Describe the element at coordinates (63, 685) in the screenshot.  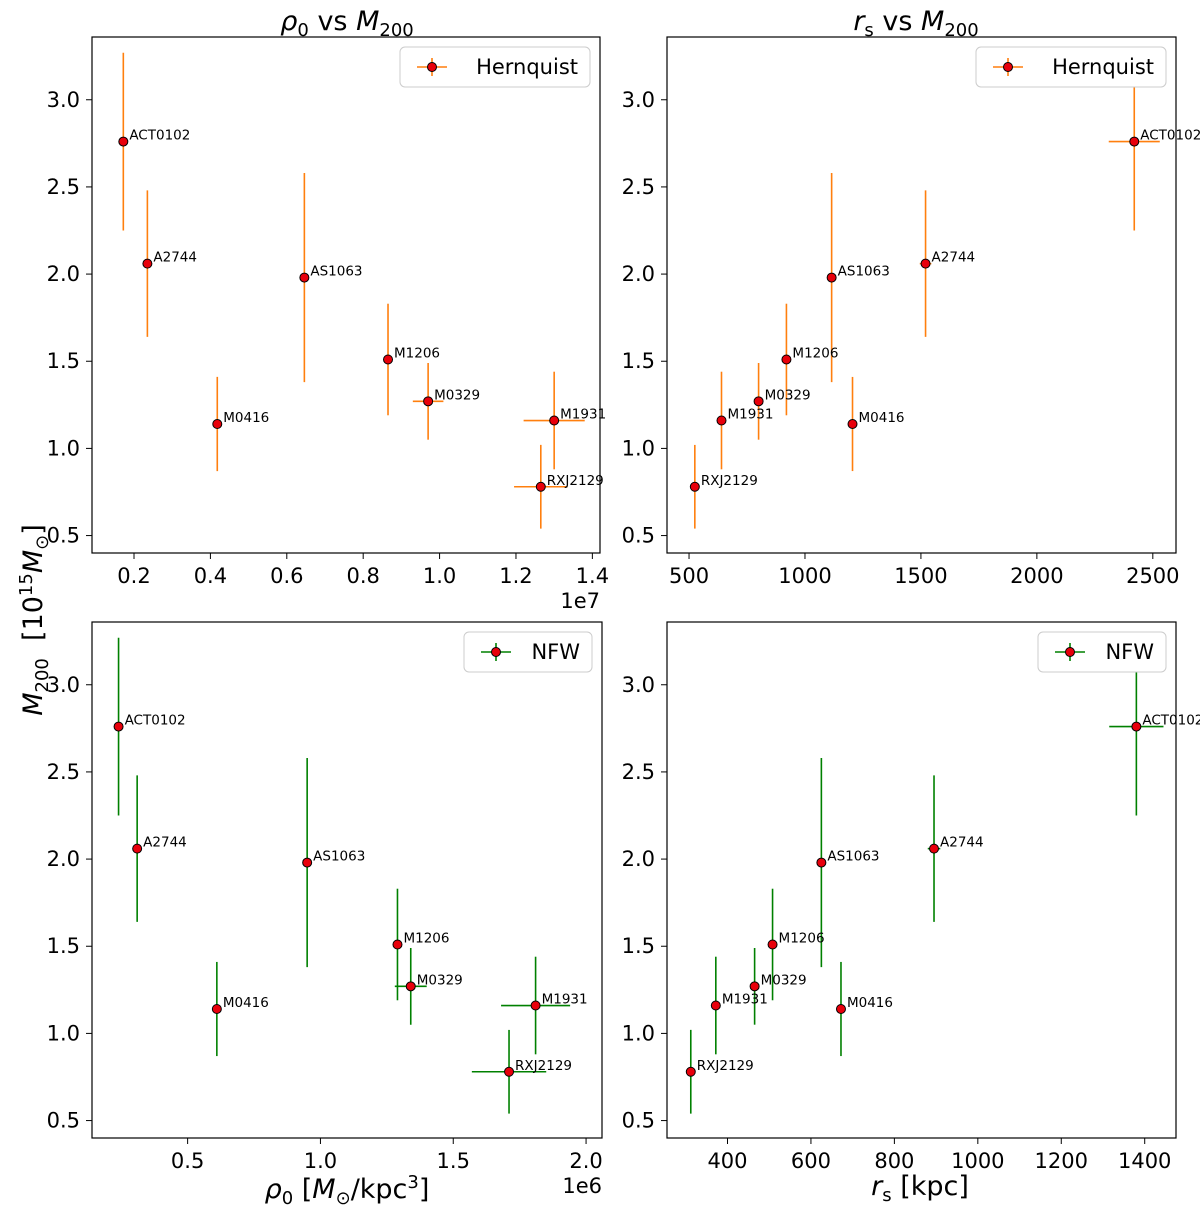
I see `y-tick-label: 3.0` at that location.